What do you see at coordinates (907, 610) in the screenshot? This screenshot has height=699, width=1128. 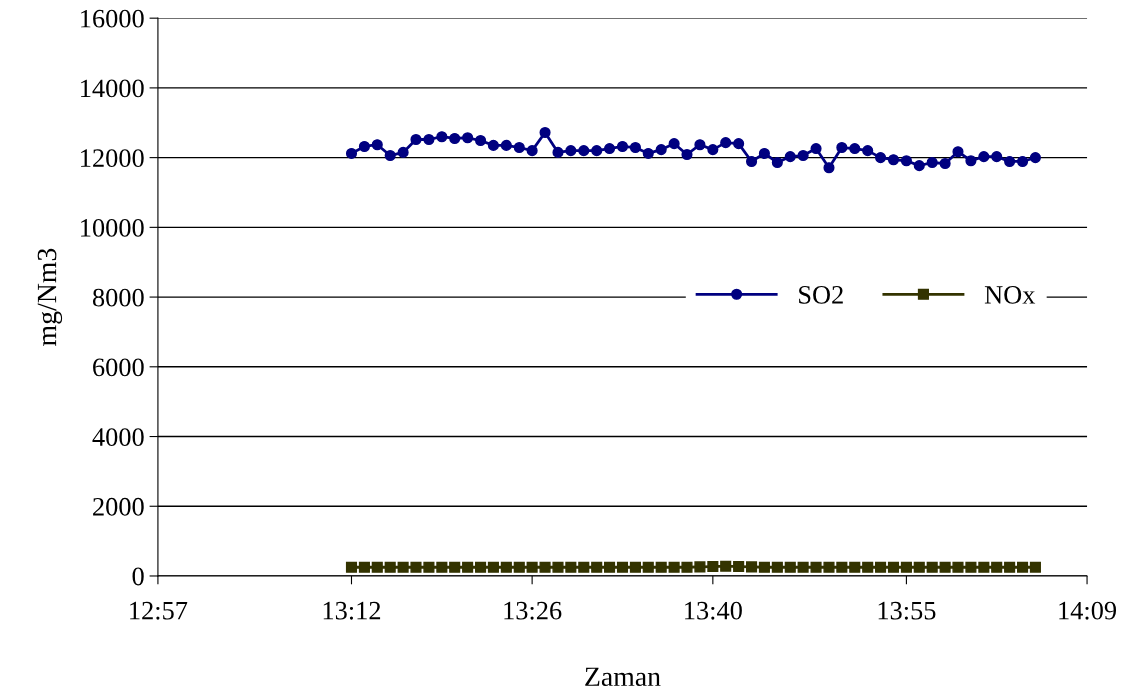 I see `x-tick-label: 13:55` at bounding box center [907, 610].